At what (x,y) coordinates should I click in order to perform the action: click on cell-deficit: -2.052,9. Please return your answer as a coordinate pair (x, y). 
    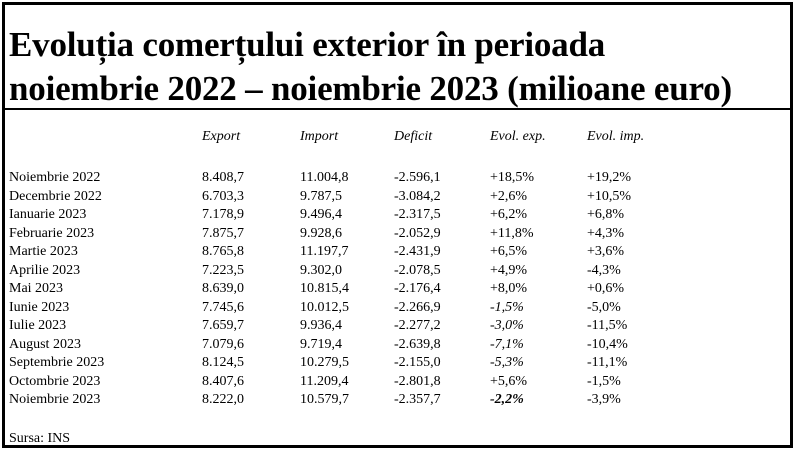
    Looking at the image, I should click on (417, 233).